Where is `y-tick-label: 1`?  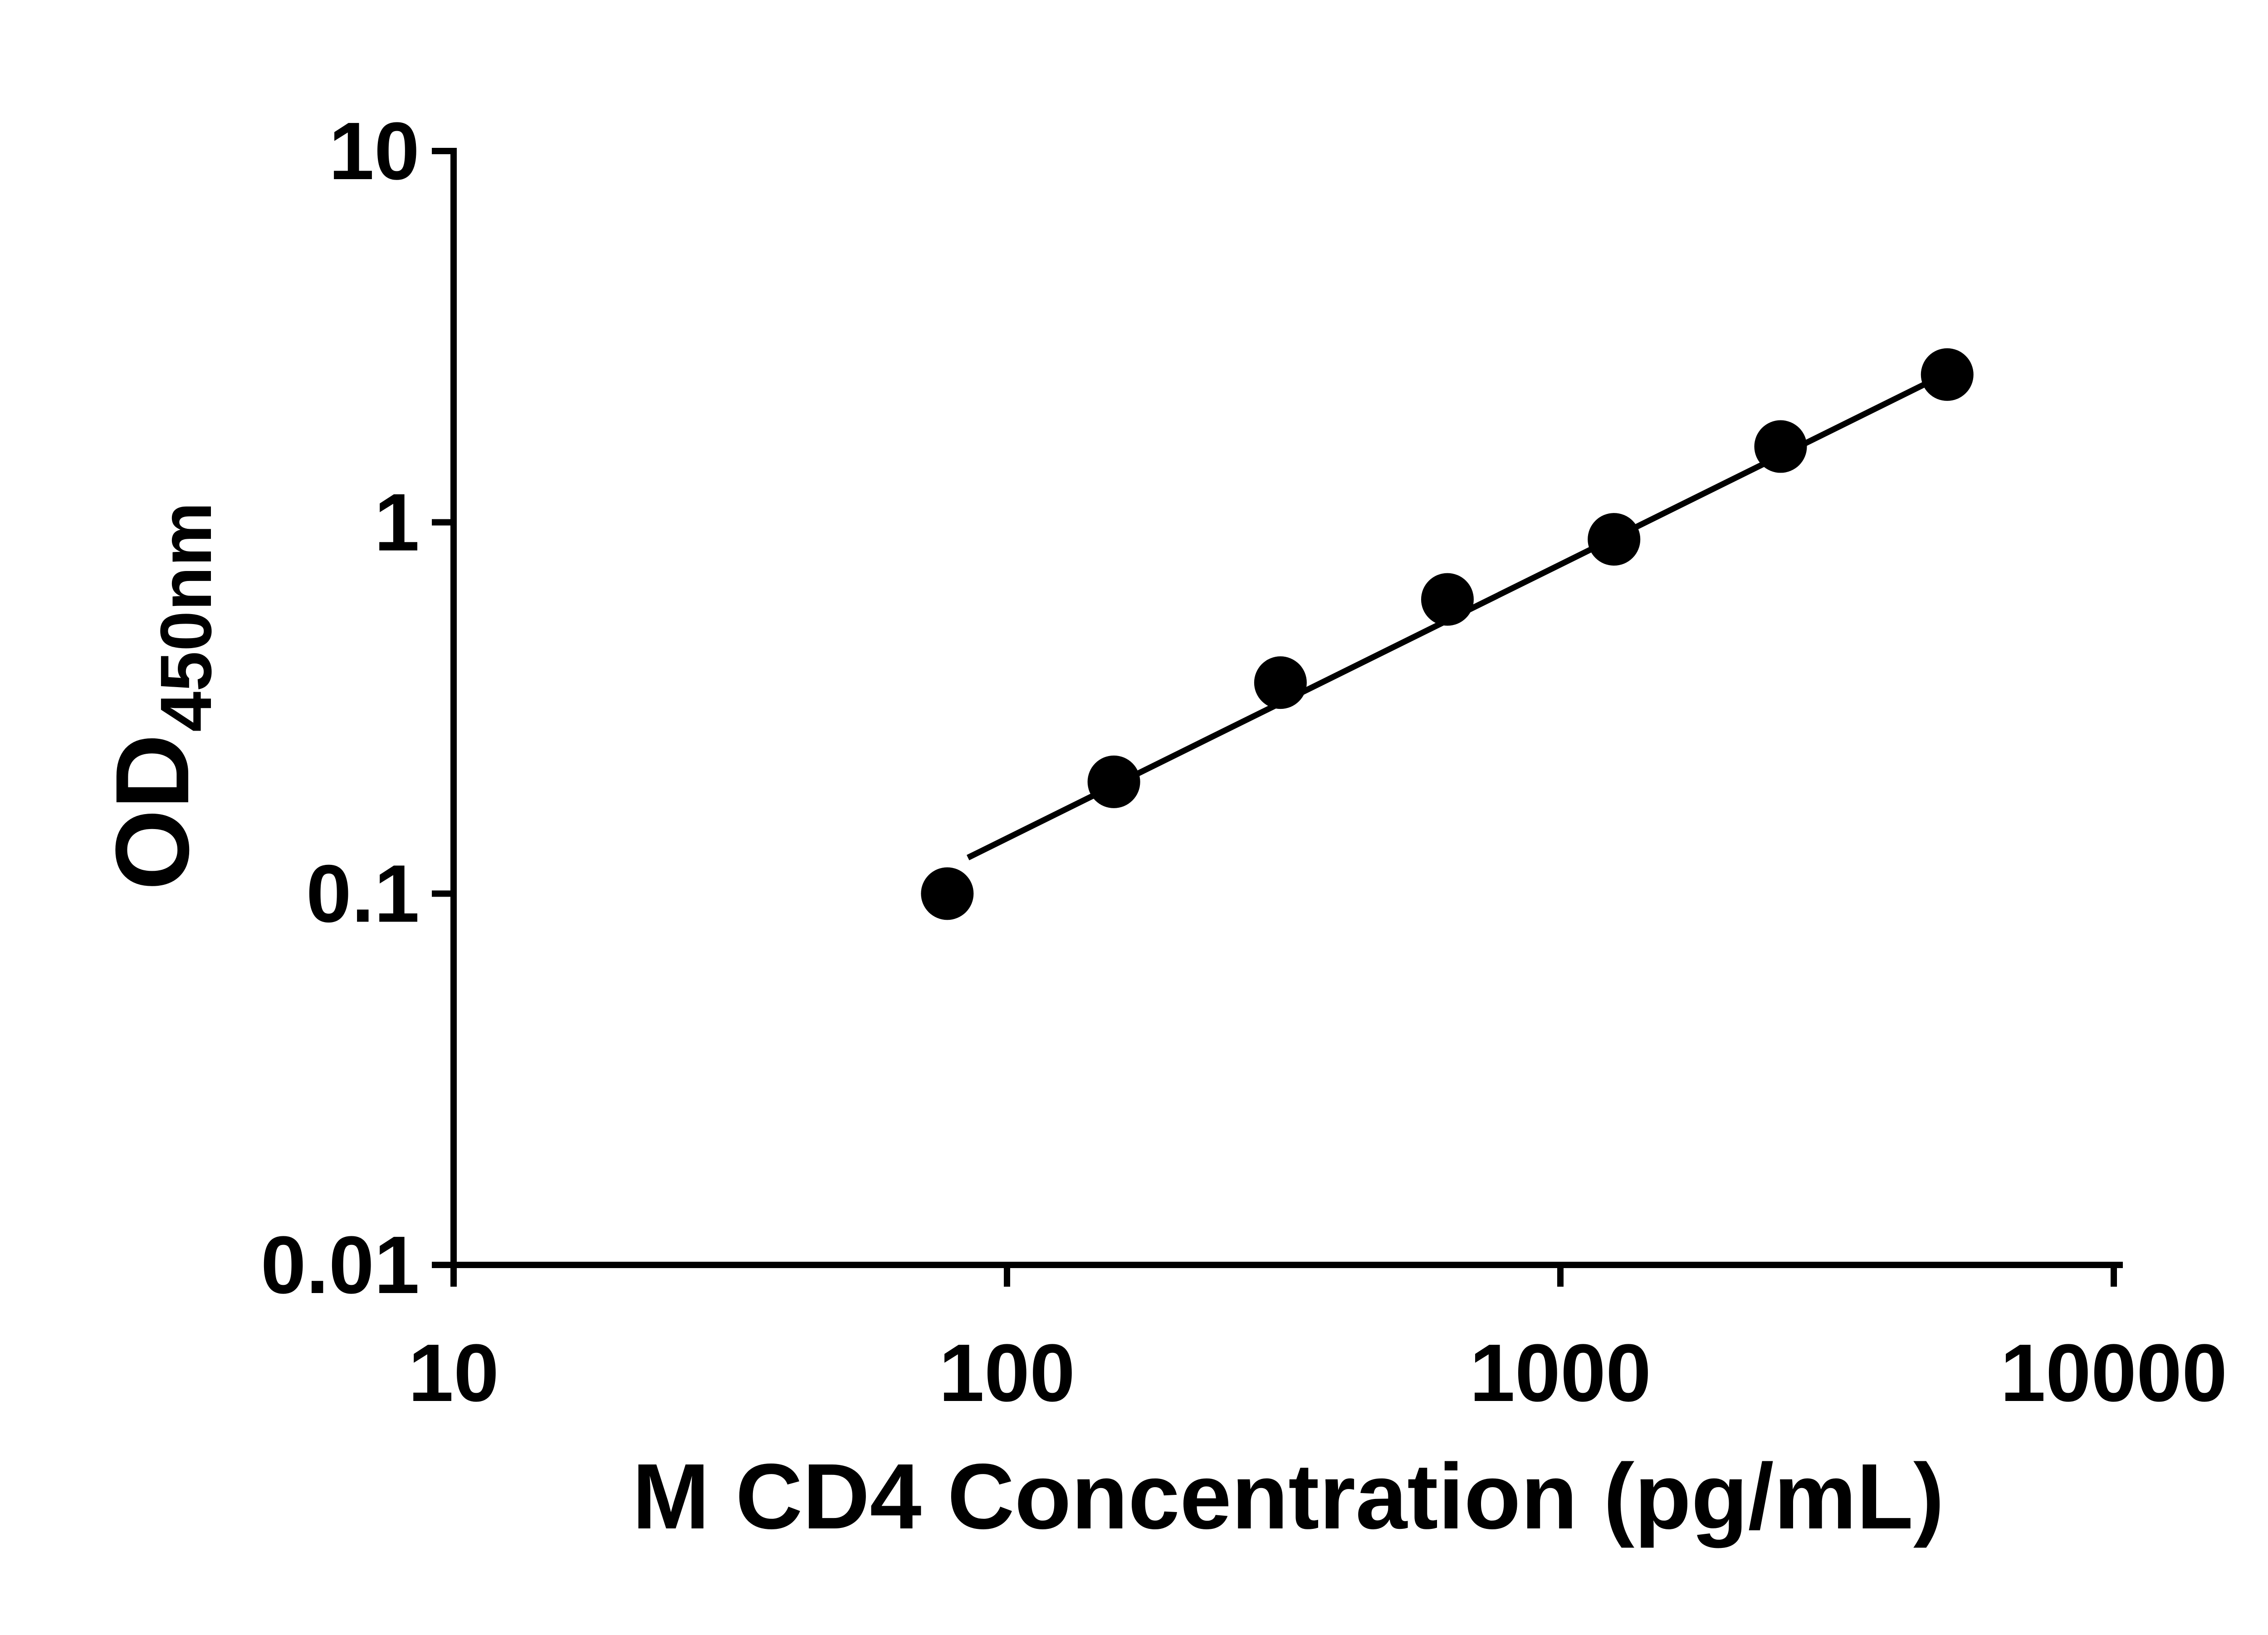
y-tick-label: 1 is located at coordinates (397, 523).